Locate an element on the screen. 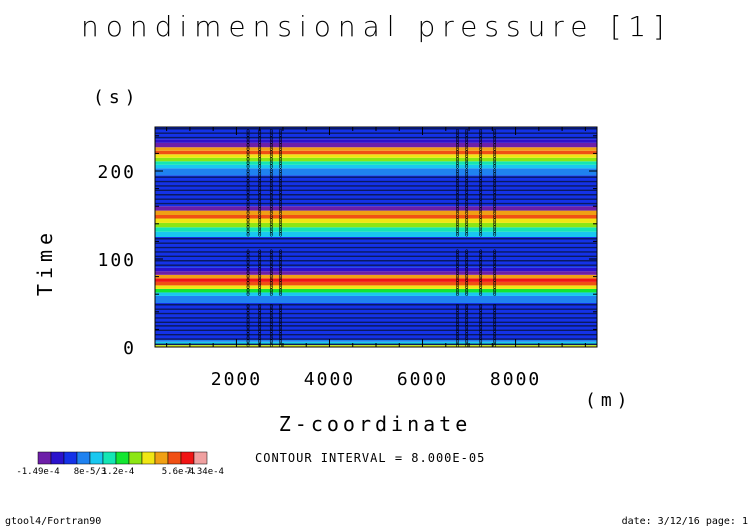 The image size is (752, 532). y-tick-label: 0 is located at coordinates (129, 348).